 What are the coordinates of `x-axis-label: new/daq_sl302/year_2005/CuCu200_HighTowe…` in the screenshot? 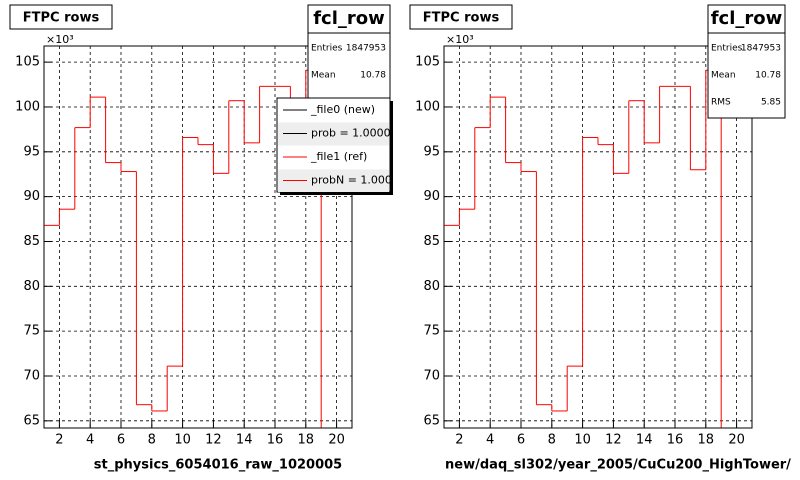 It's located at (618, 465).